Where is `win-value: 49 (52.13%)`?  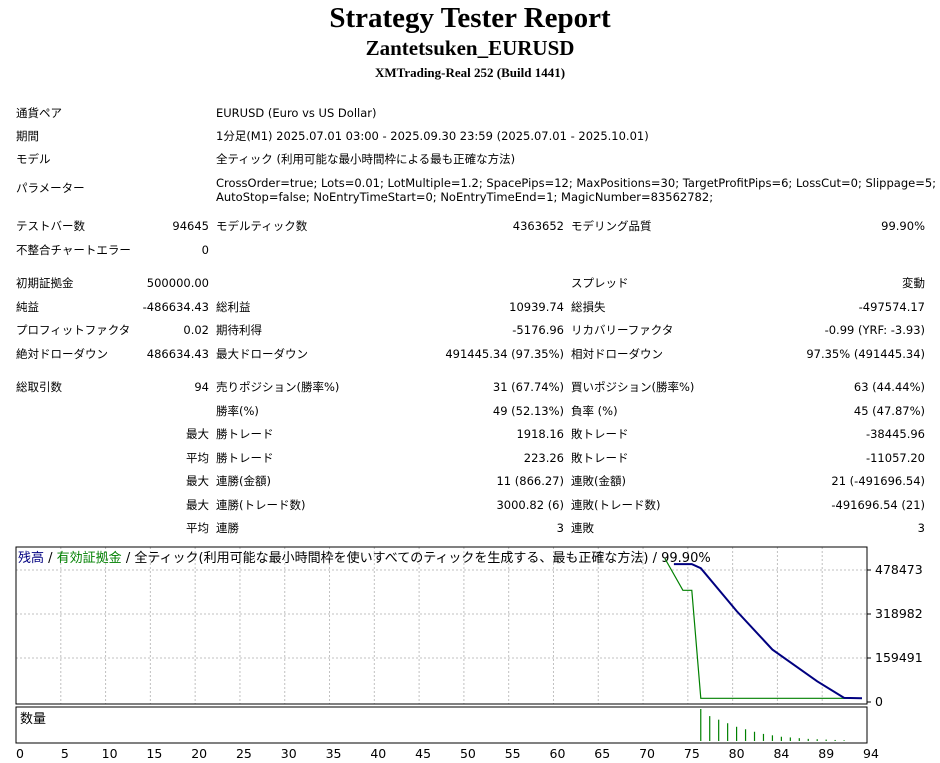
win-value: 49 (52.13%) is located at coordinates (528, 411).